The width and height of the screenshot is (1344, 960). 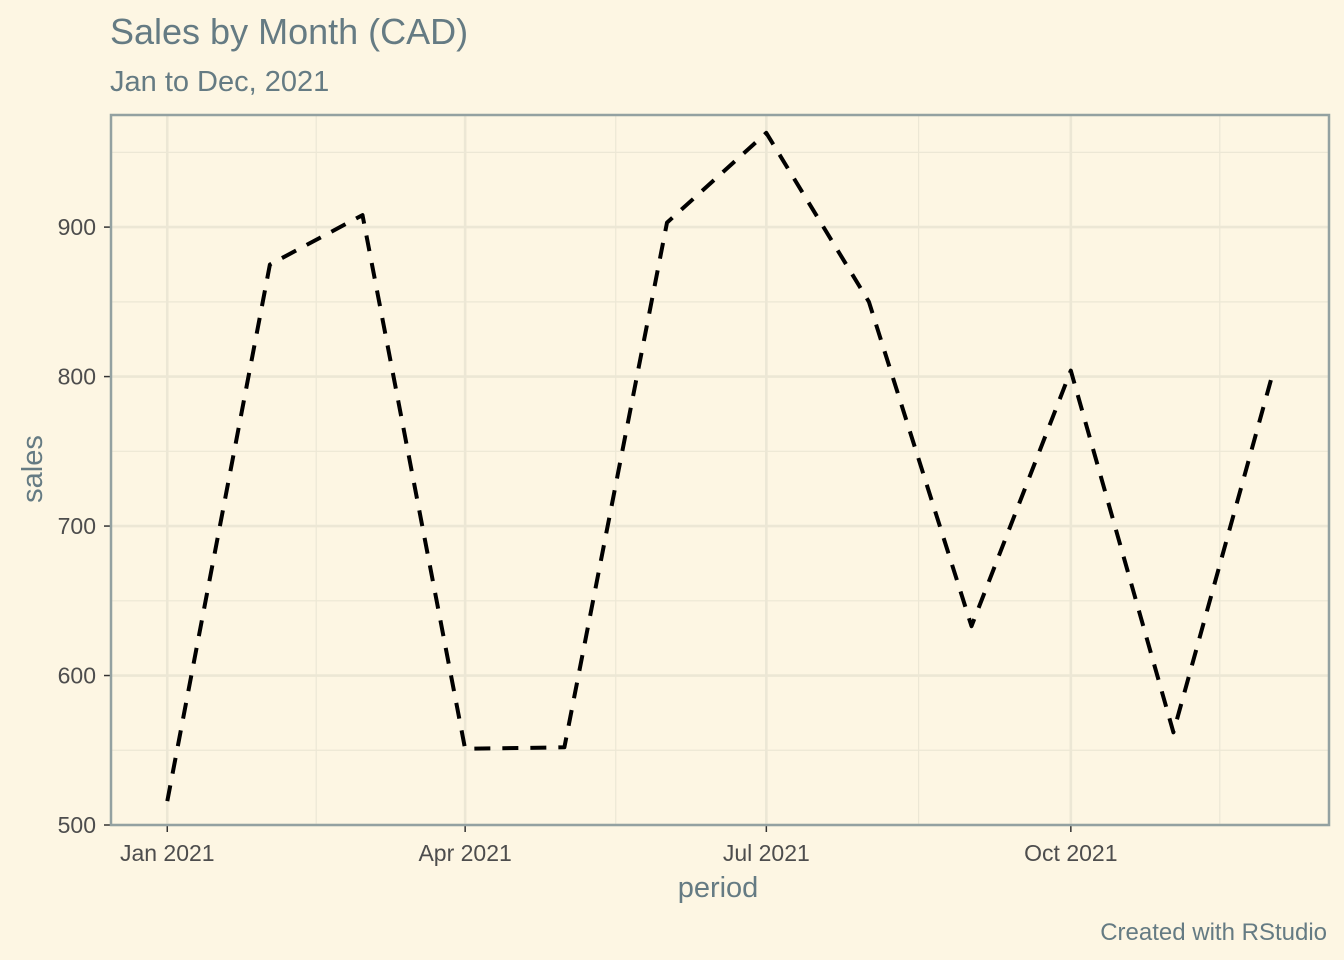 What do you see at coordinates (219, 82) in the screenshot?
I see `chart-subtitle: Jan to Dec, 2021` at bounding box center [219, 82].